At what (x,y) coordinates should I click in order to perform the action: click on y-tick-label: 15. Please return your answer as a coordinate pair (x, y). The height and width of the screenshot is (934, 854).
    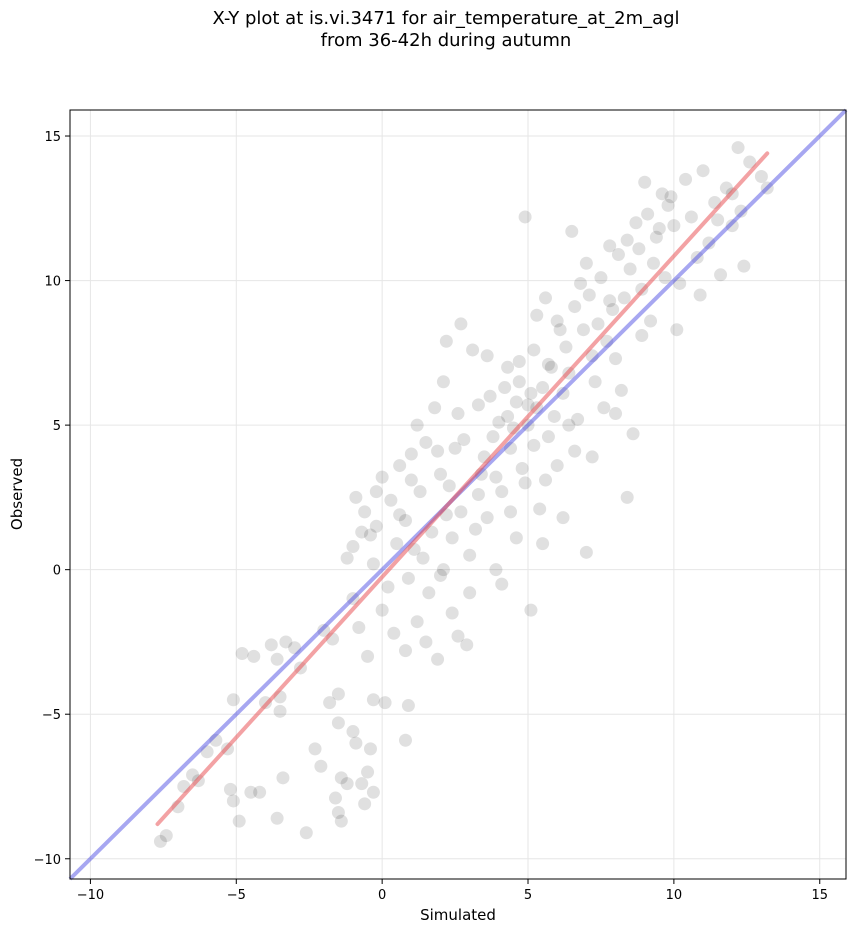
    Looking at the image, I should click on (52, 137).